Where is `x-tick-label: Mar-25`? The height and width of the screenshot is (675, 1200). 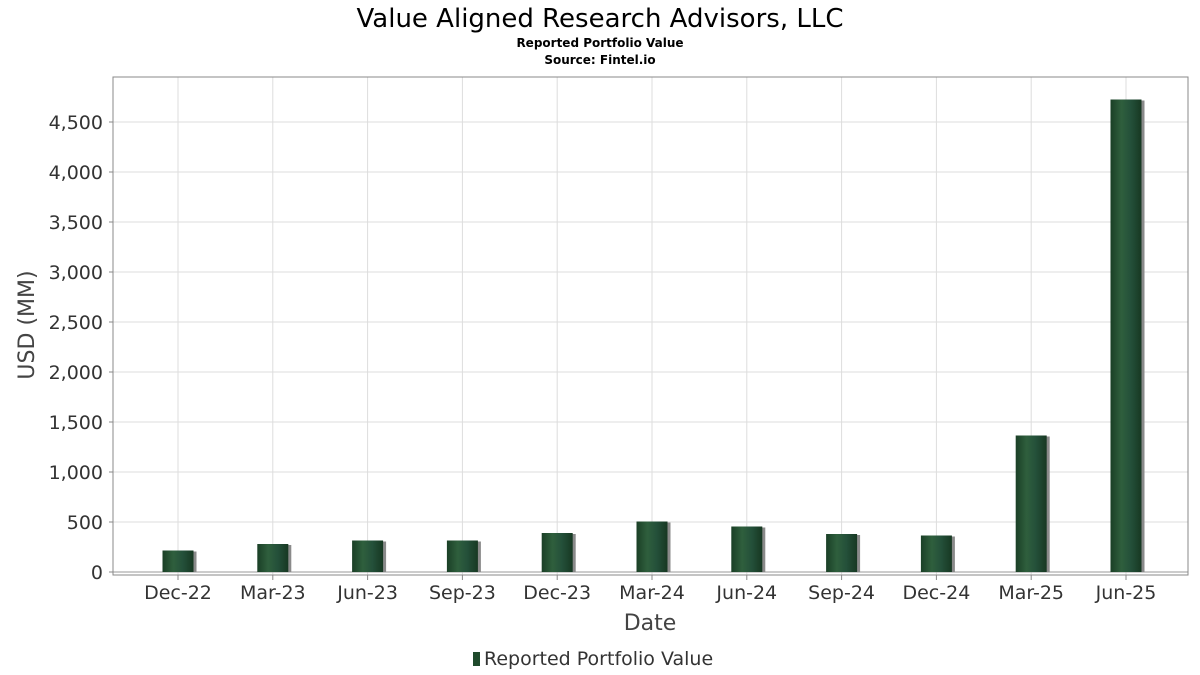 x-tick-label: Mar-25 is located at coordinates (1031, 593).